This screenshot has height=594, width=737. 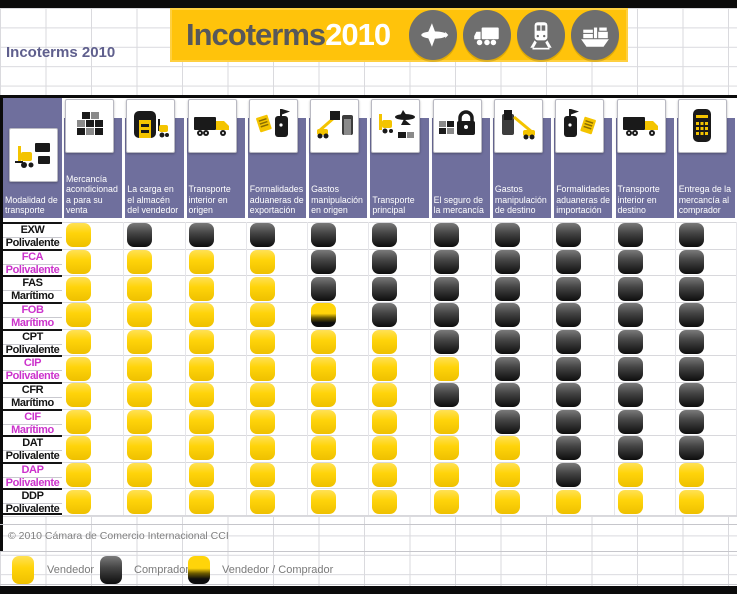 I want to click on column-header-label: Transporte principal, so click(x=393, y=205).